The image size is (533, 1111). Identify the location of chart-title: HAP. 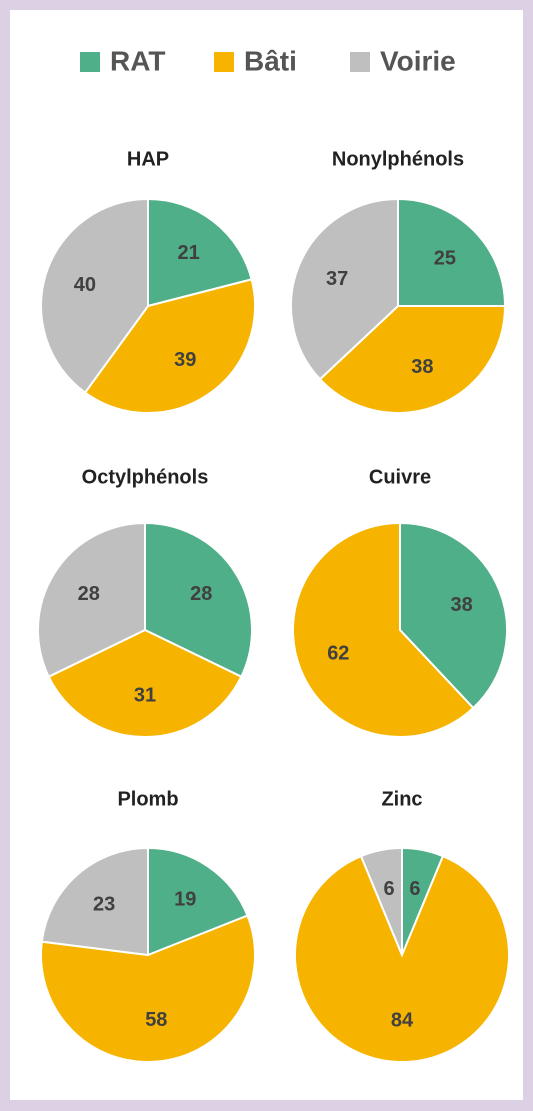
(148, 159).